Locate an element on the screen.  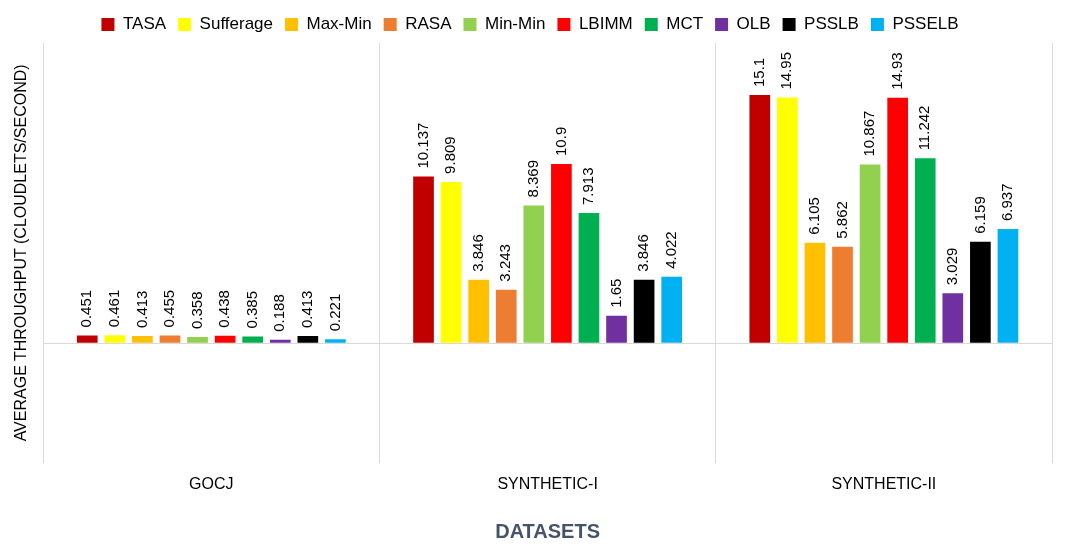
data-label: 14.95 is located at coordinates (786, 70).